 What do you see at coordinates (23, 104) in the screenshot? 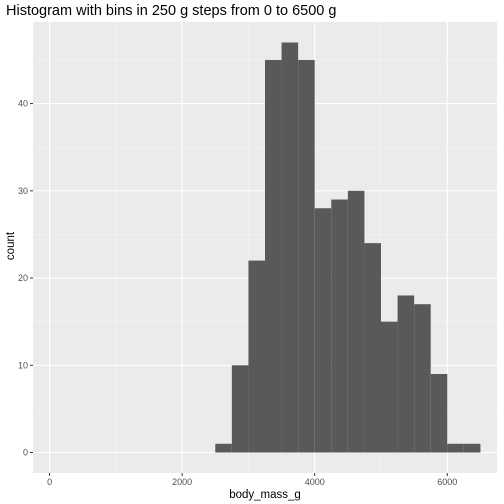
I see `y-tick-label: 40` at bounding box center [23, 104].